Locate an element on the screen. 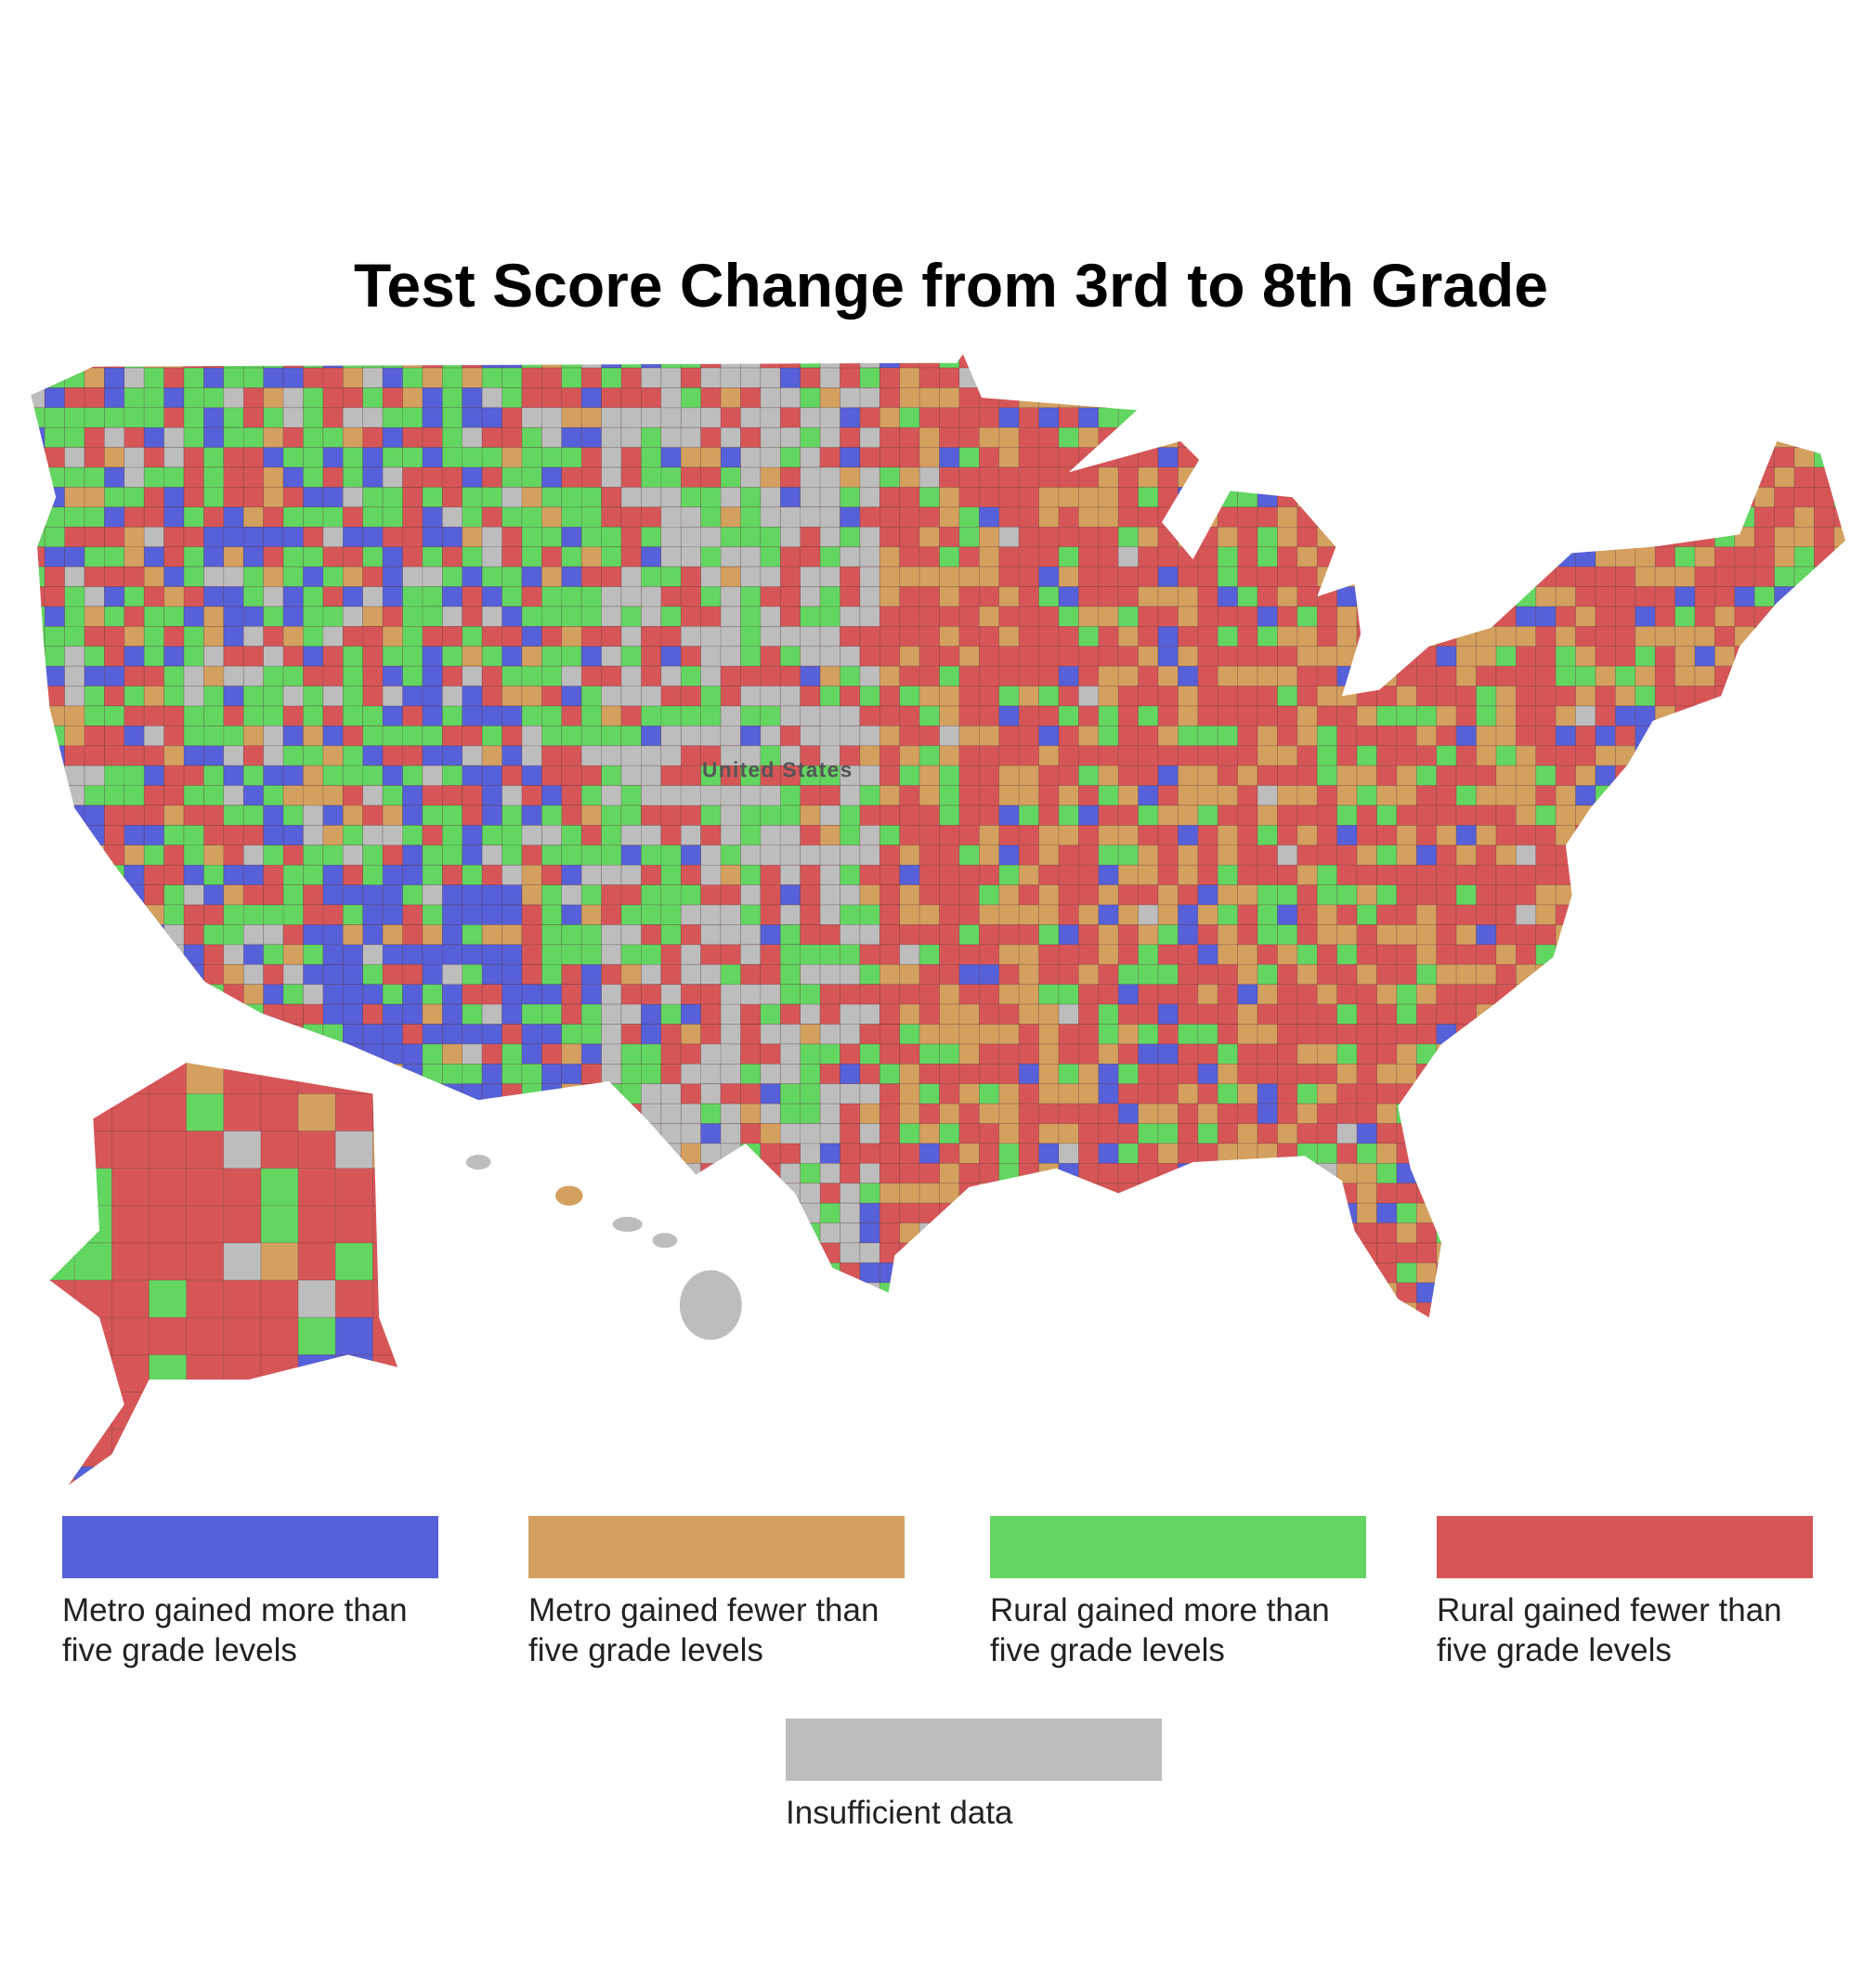 This screenshot has height=1961, width=1876. borough is located at coordinates (385, 1187).